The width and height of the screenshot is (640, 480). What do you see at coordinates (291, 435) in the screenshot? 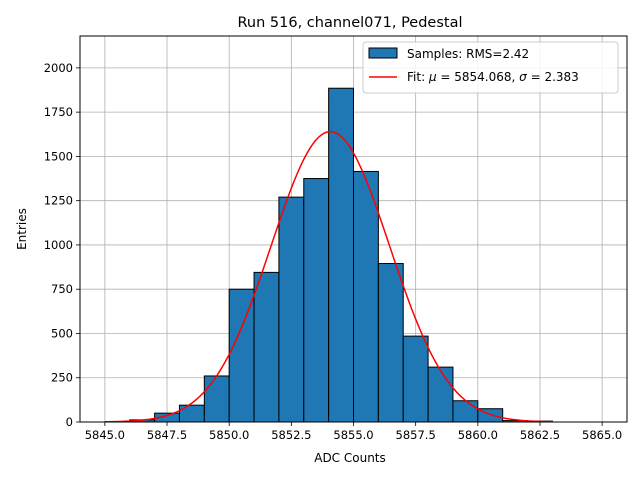
I see `x-tick-label: 5852.5` at bounding box center [291, 435].